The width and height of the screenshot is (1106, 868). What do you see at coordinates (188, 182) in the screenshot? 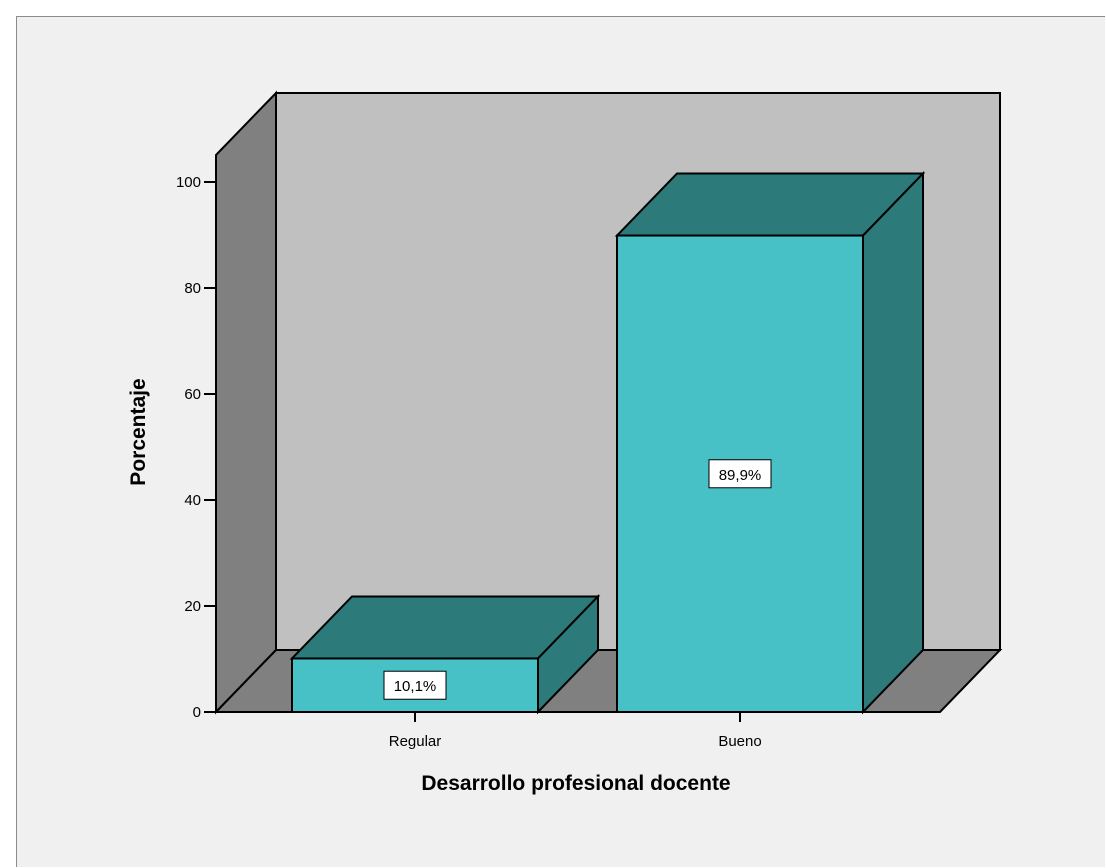
I see `y-tick-label: 100` at bounding box center [188, 182].